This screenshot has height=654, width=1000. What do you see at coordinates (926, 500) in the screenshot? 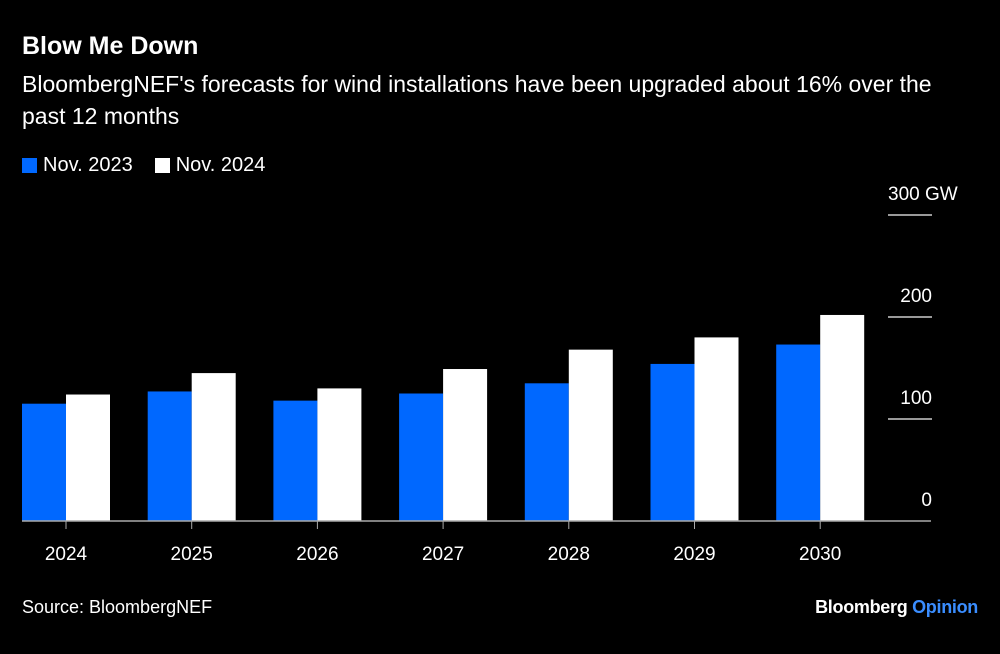
I see `y-tick-label: 0` at bounding box center [926, 500].